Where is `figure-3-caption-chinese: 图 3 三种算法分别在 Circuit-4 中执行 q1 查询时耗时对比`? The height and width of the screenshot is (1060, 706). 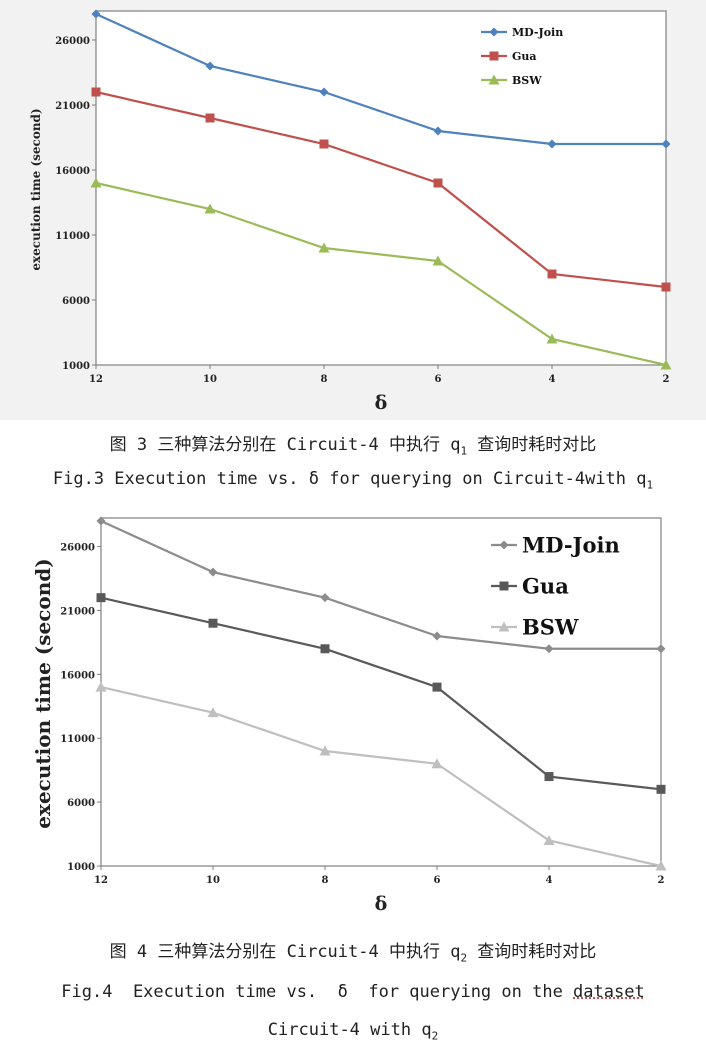
figure-3-caption-chinese: 图 3 三种算法分别在 Circuit-4 中执行 q1 查询时耗时对比 is located at coordinates (353, 443).